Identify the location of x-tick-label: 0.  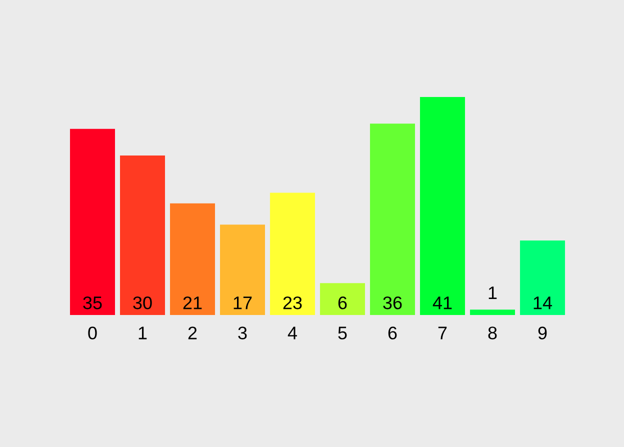
(92, 333).